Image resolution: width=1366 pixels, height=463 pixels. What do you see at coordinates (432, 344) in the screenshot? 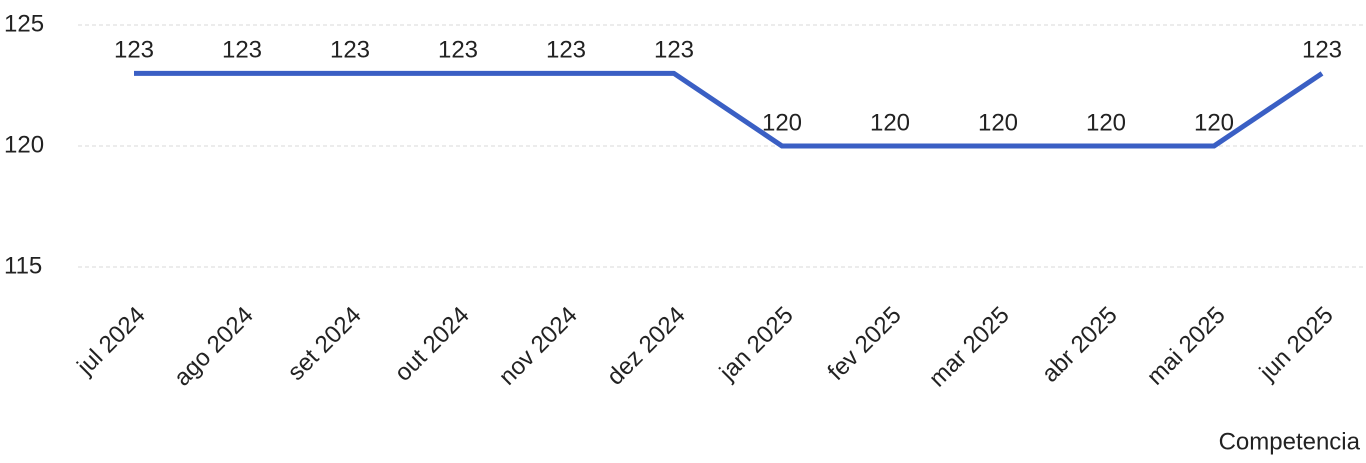
I see `x-tick-label: out 2024` at bounding box center [432, 344].